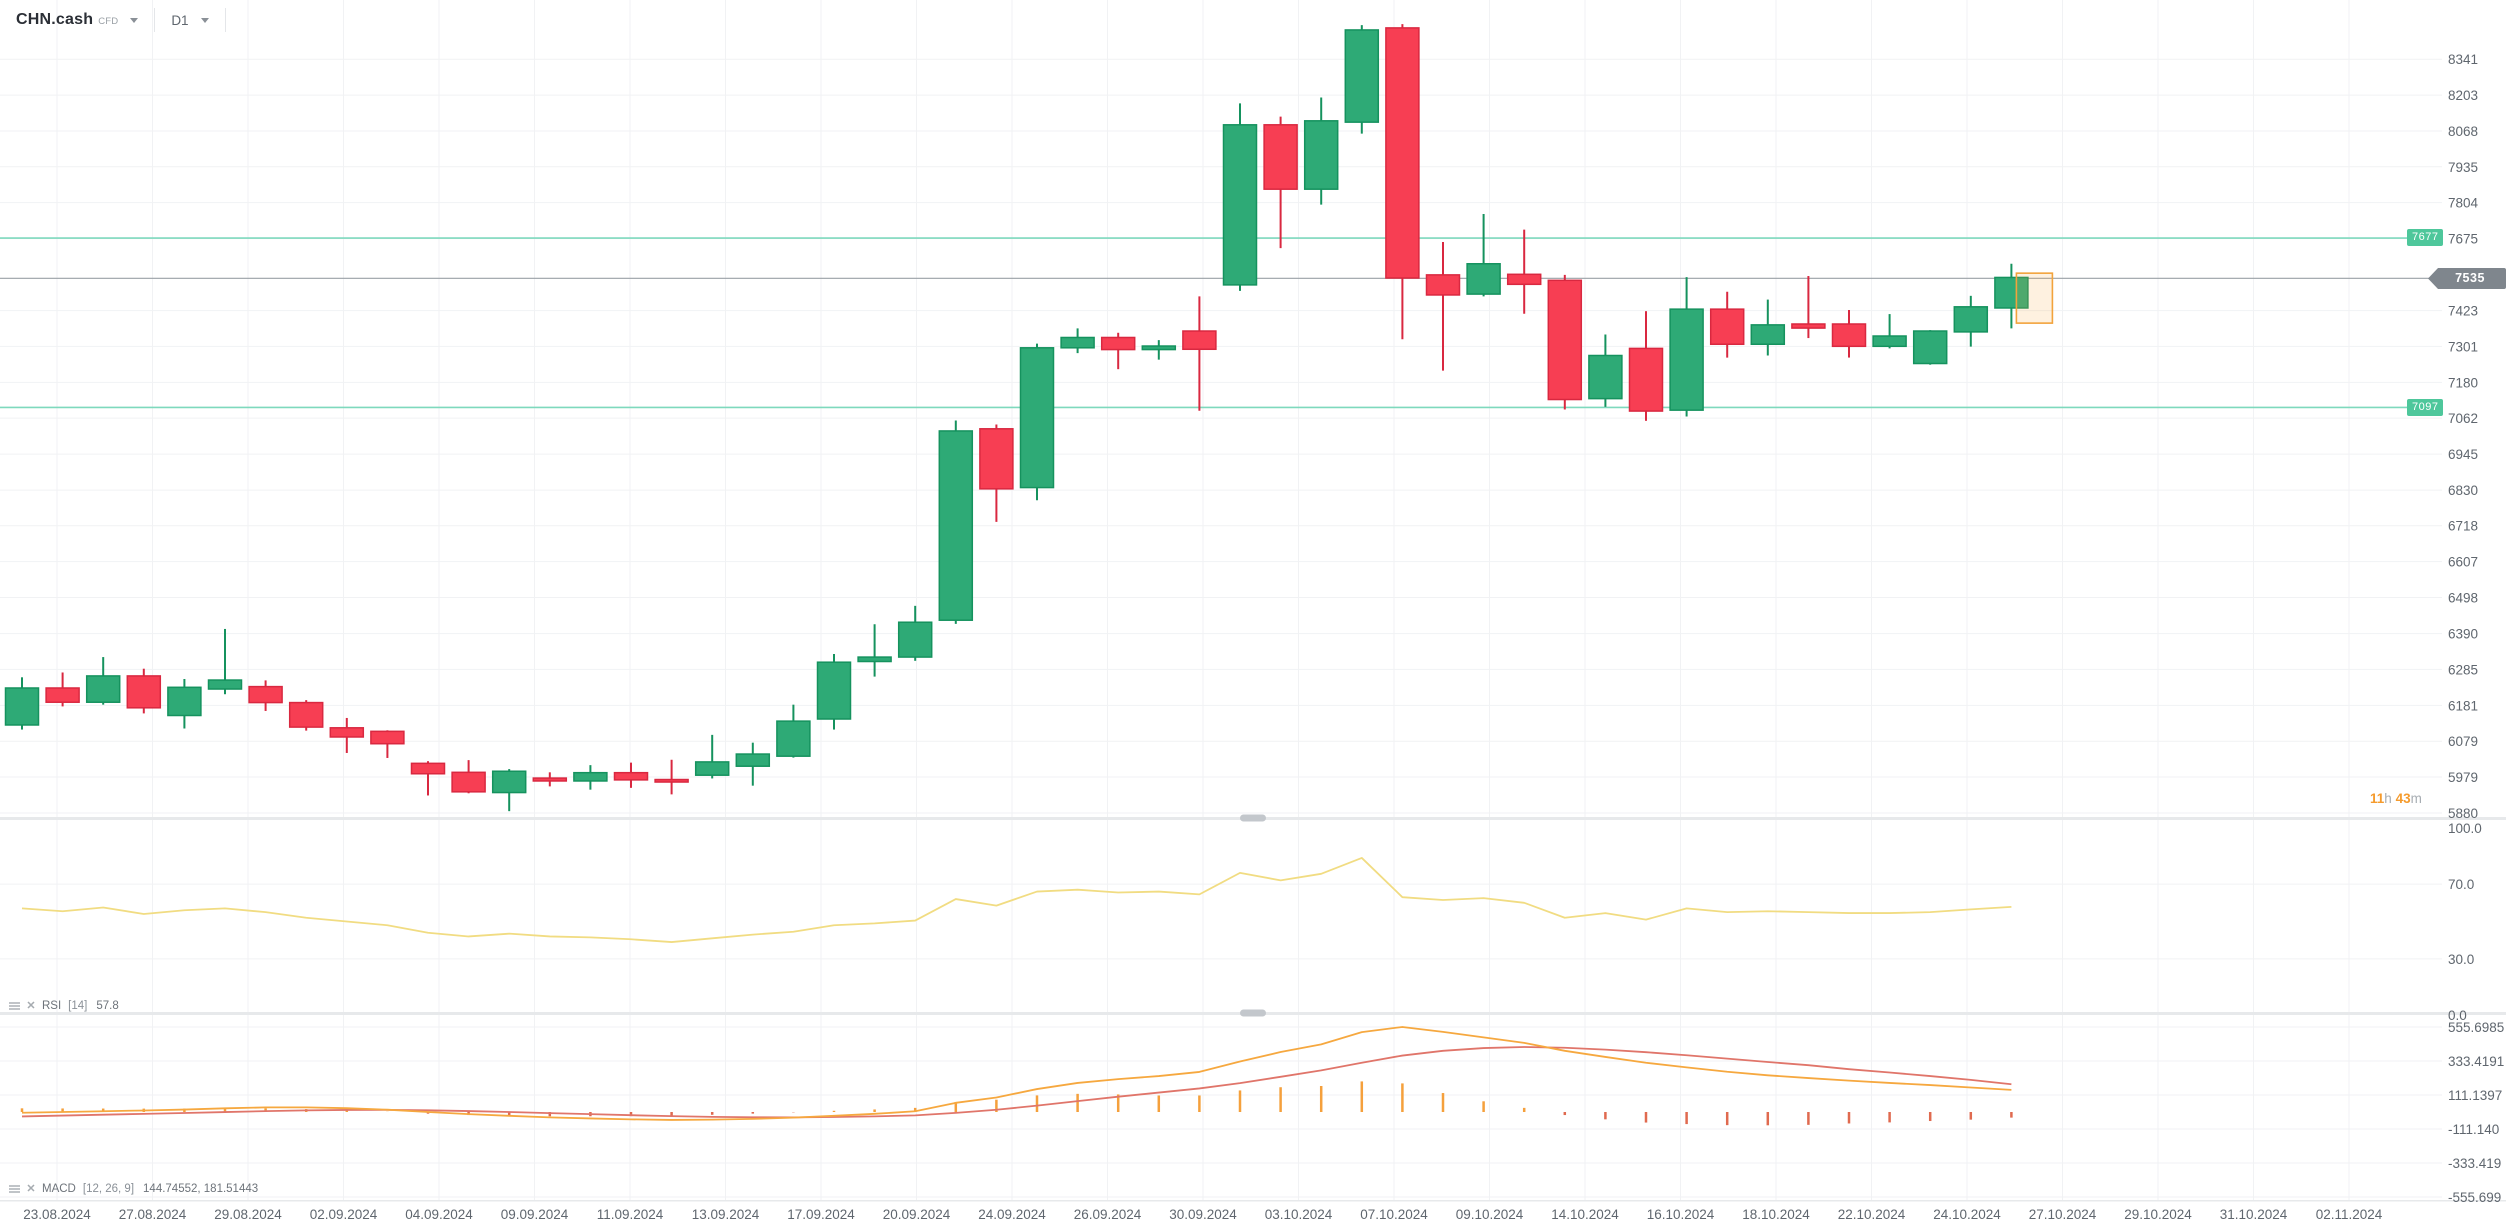 The height and width of the screenshot is (1225, 2506). What do you see at coordinates (2463, 634) in the screenshot?
I see `price-axis-label: 6390` at bounding box center [2463, 634].